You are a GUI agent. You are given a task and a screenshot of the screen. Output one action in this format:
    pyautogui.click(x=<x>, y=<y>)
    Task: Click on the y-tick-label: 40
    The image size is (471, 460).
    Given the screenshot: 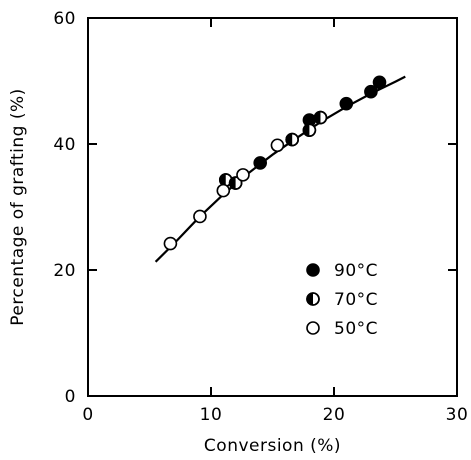 What is the action you would take?
    pyautogui.click(x=64, y=145)
    